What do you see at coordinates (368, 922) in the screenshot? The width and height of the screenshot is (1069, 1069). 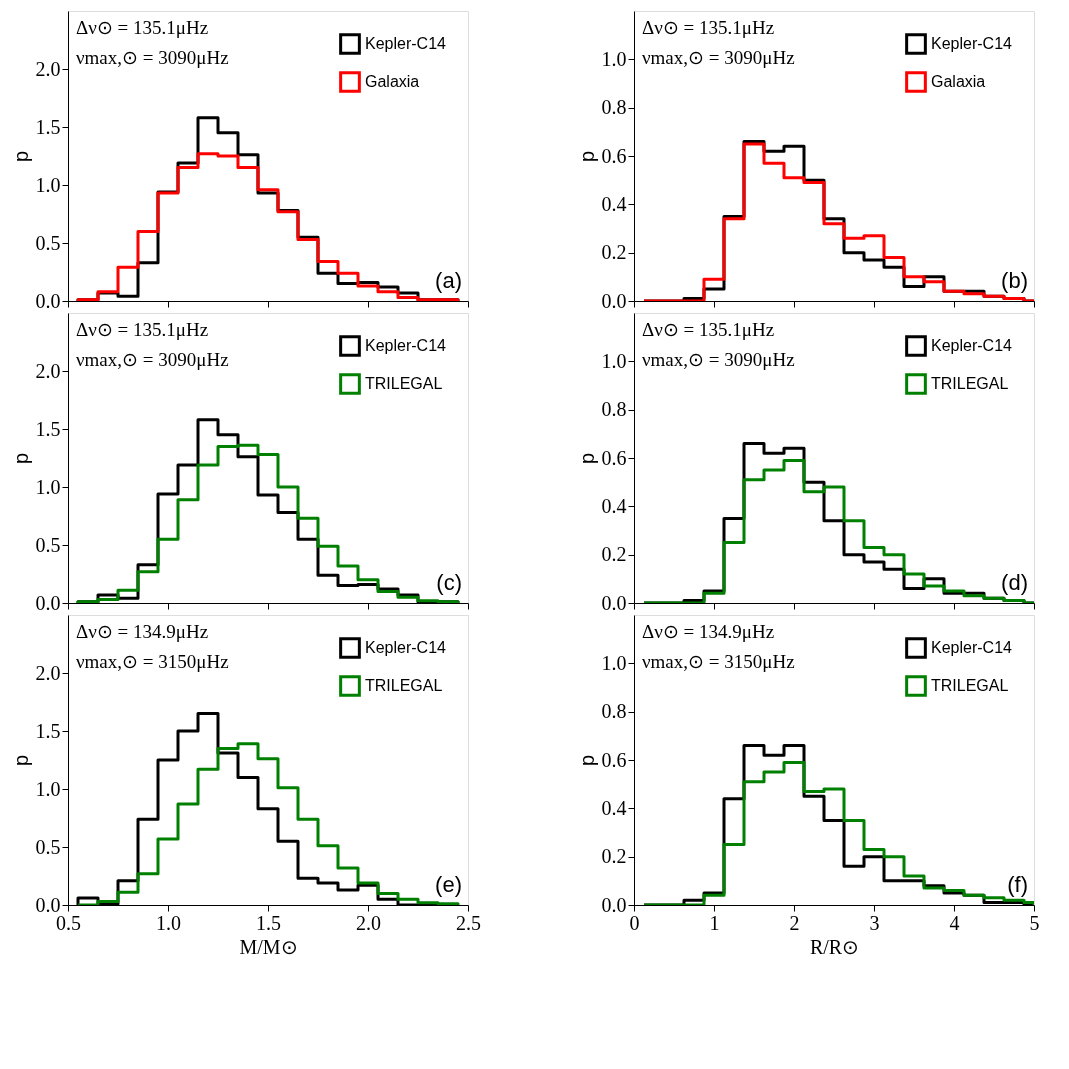 I see `x-tick-label: 2.0` at bounding box center [368, 922].